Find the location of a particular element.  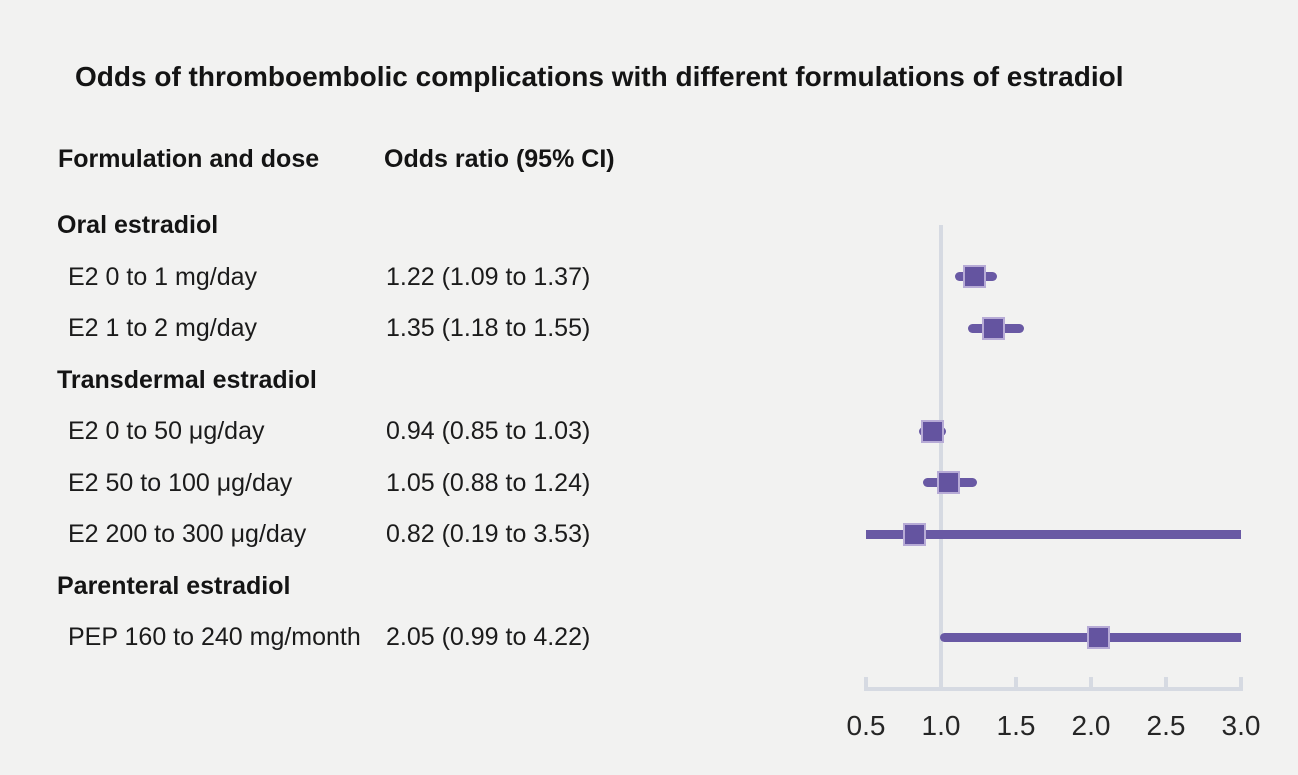

x-axis-tick-label: 1.5 is located at coordinates (1016, 725).